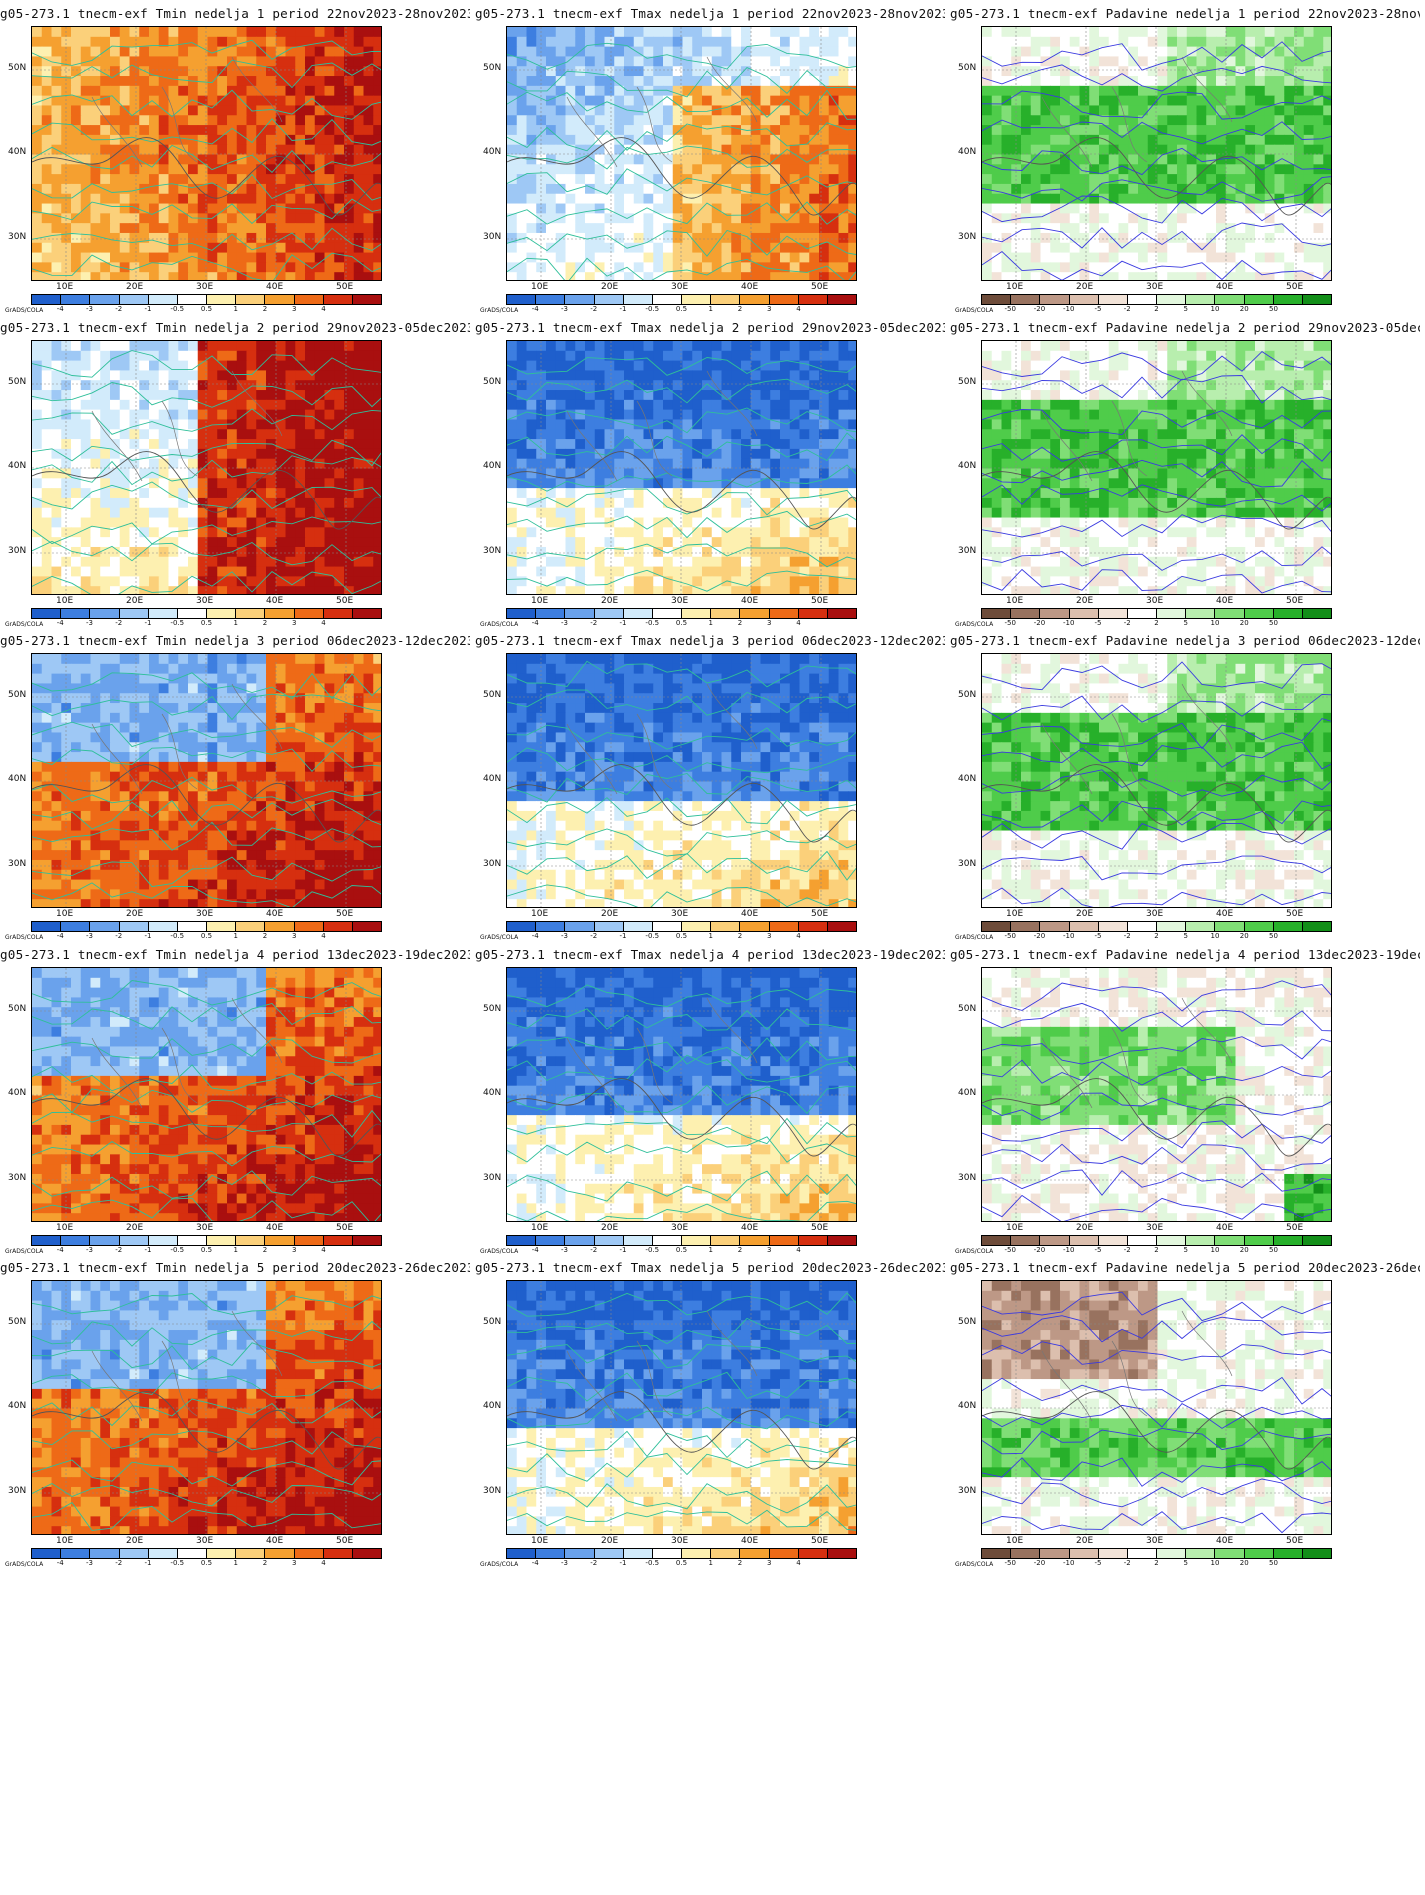 This screenshot has height=1895, width=1425. What do you see at coordinates (594, 622) in the screenshot?
I see `colorbar-label: -2` at bounding box center [594, 622].